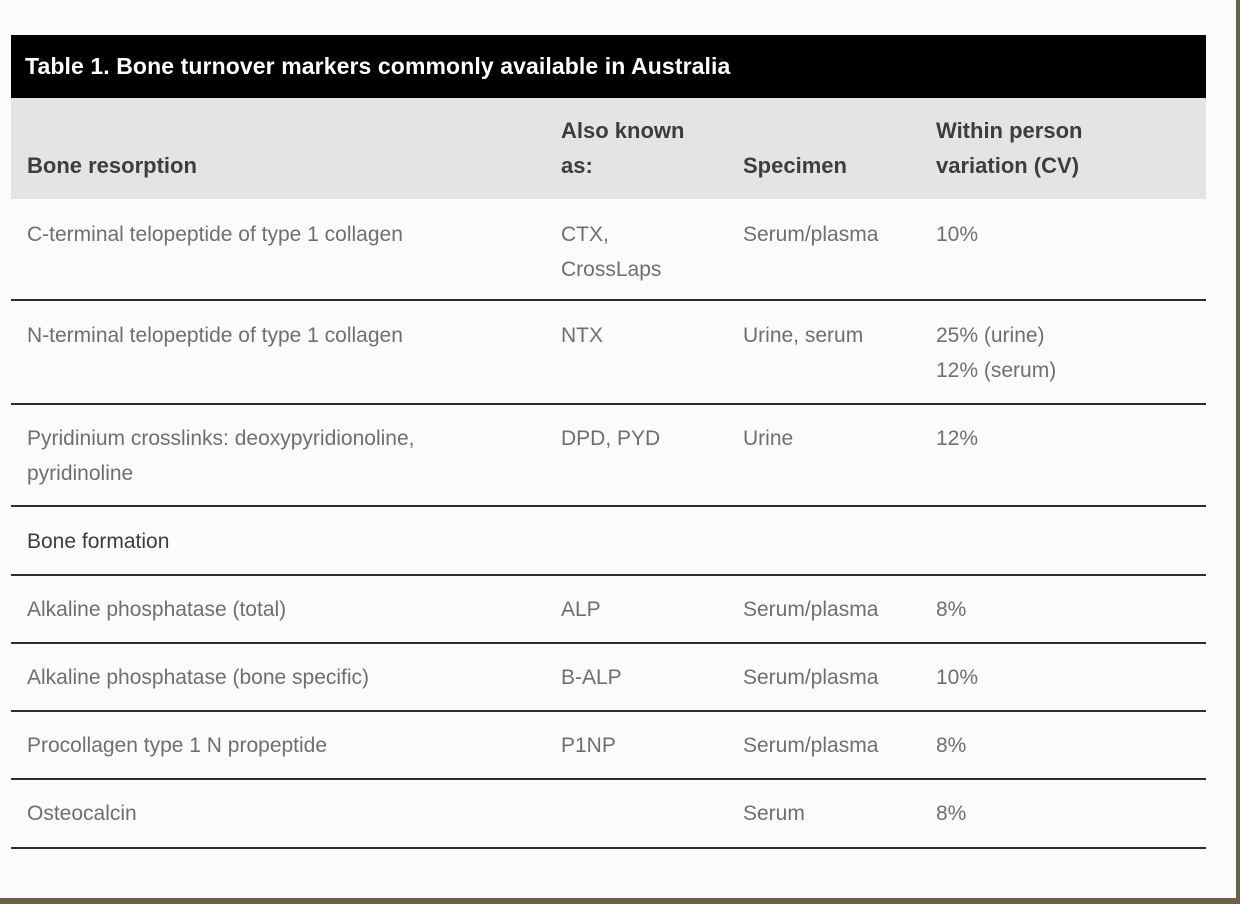  Describe the element at coordinates (82, 813) in the screenshot. I see `cell-marker: Osteocalcin` at that location.